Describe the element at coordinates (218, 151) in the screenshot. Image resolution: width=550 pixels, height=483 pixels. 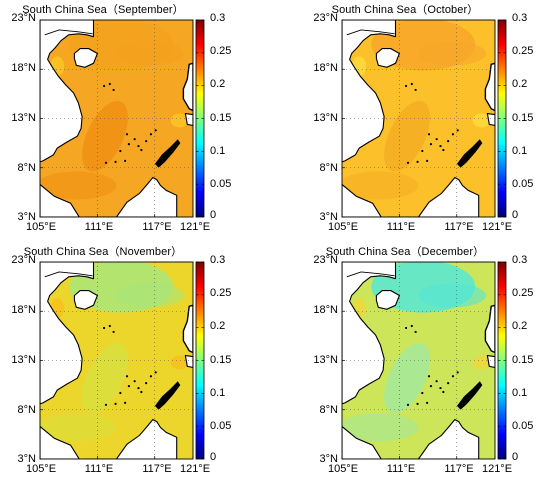
I see `colorbar-tick-0.1: 0.1` at that location.